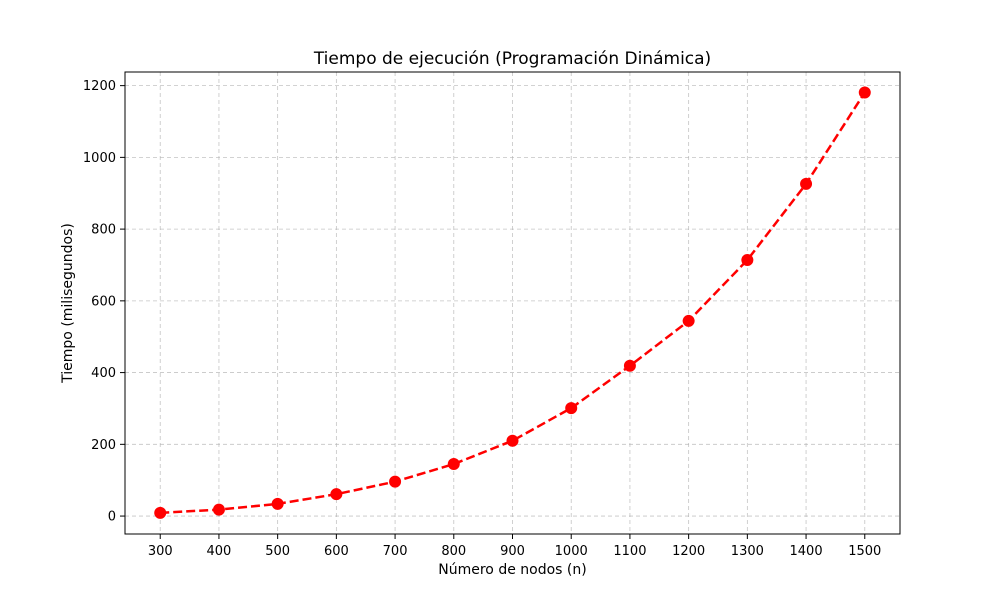 This screenshot has width=1000, height=600. What do you see at coordinates (629, 551) in the screenshot?
I see `x-tick-label: 1100` at bounding box center [629, 551].